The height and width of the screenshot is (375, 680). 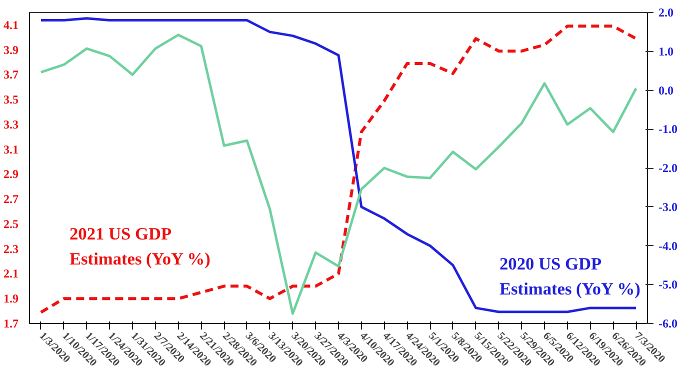 I want to click on y-tick-label: 2.1, so click(x=11, y=273).